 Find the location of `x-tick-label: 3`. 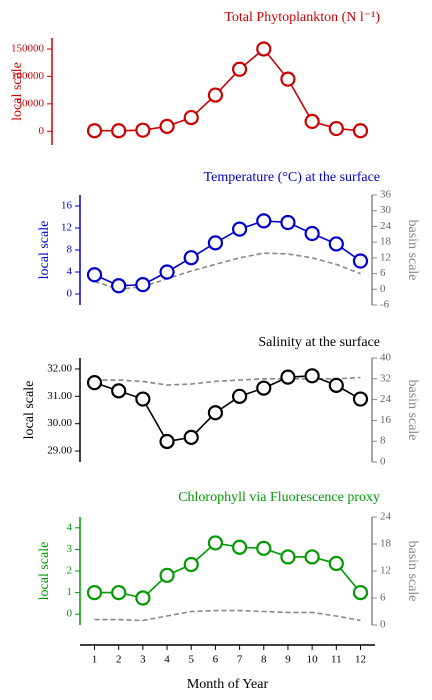

x-tick-label: 3 is located at coordinates (143, 660).